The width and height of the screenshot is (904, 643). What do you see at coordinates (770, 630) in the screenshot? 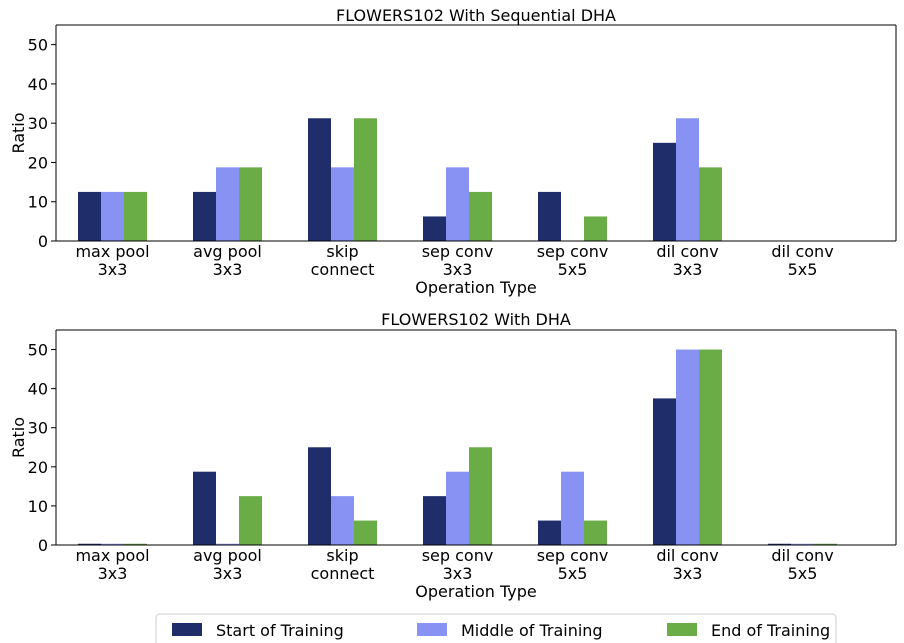
I see `legend-label-3: End of Training` at bounding box center [770, 630].